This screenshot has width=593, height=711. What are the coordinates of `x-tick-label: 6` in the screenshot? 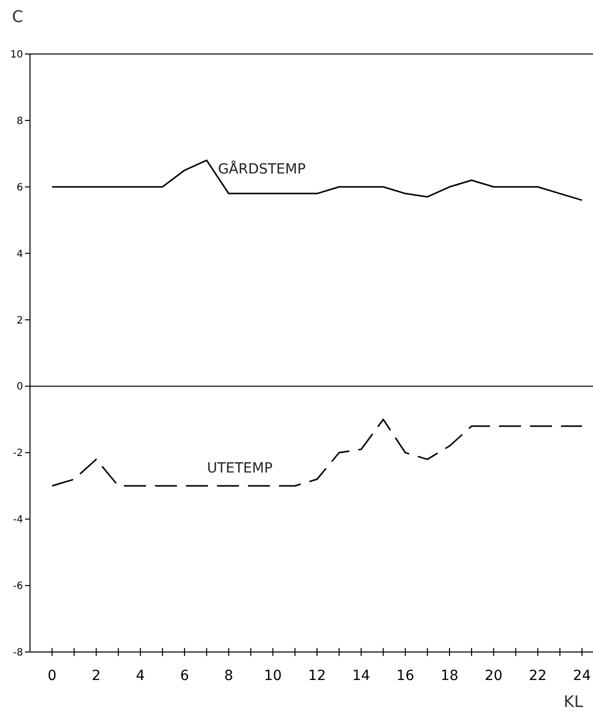 It's located at (185, 676).